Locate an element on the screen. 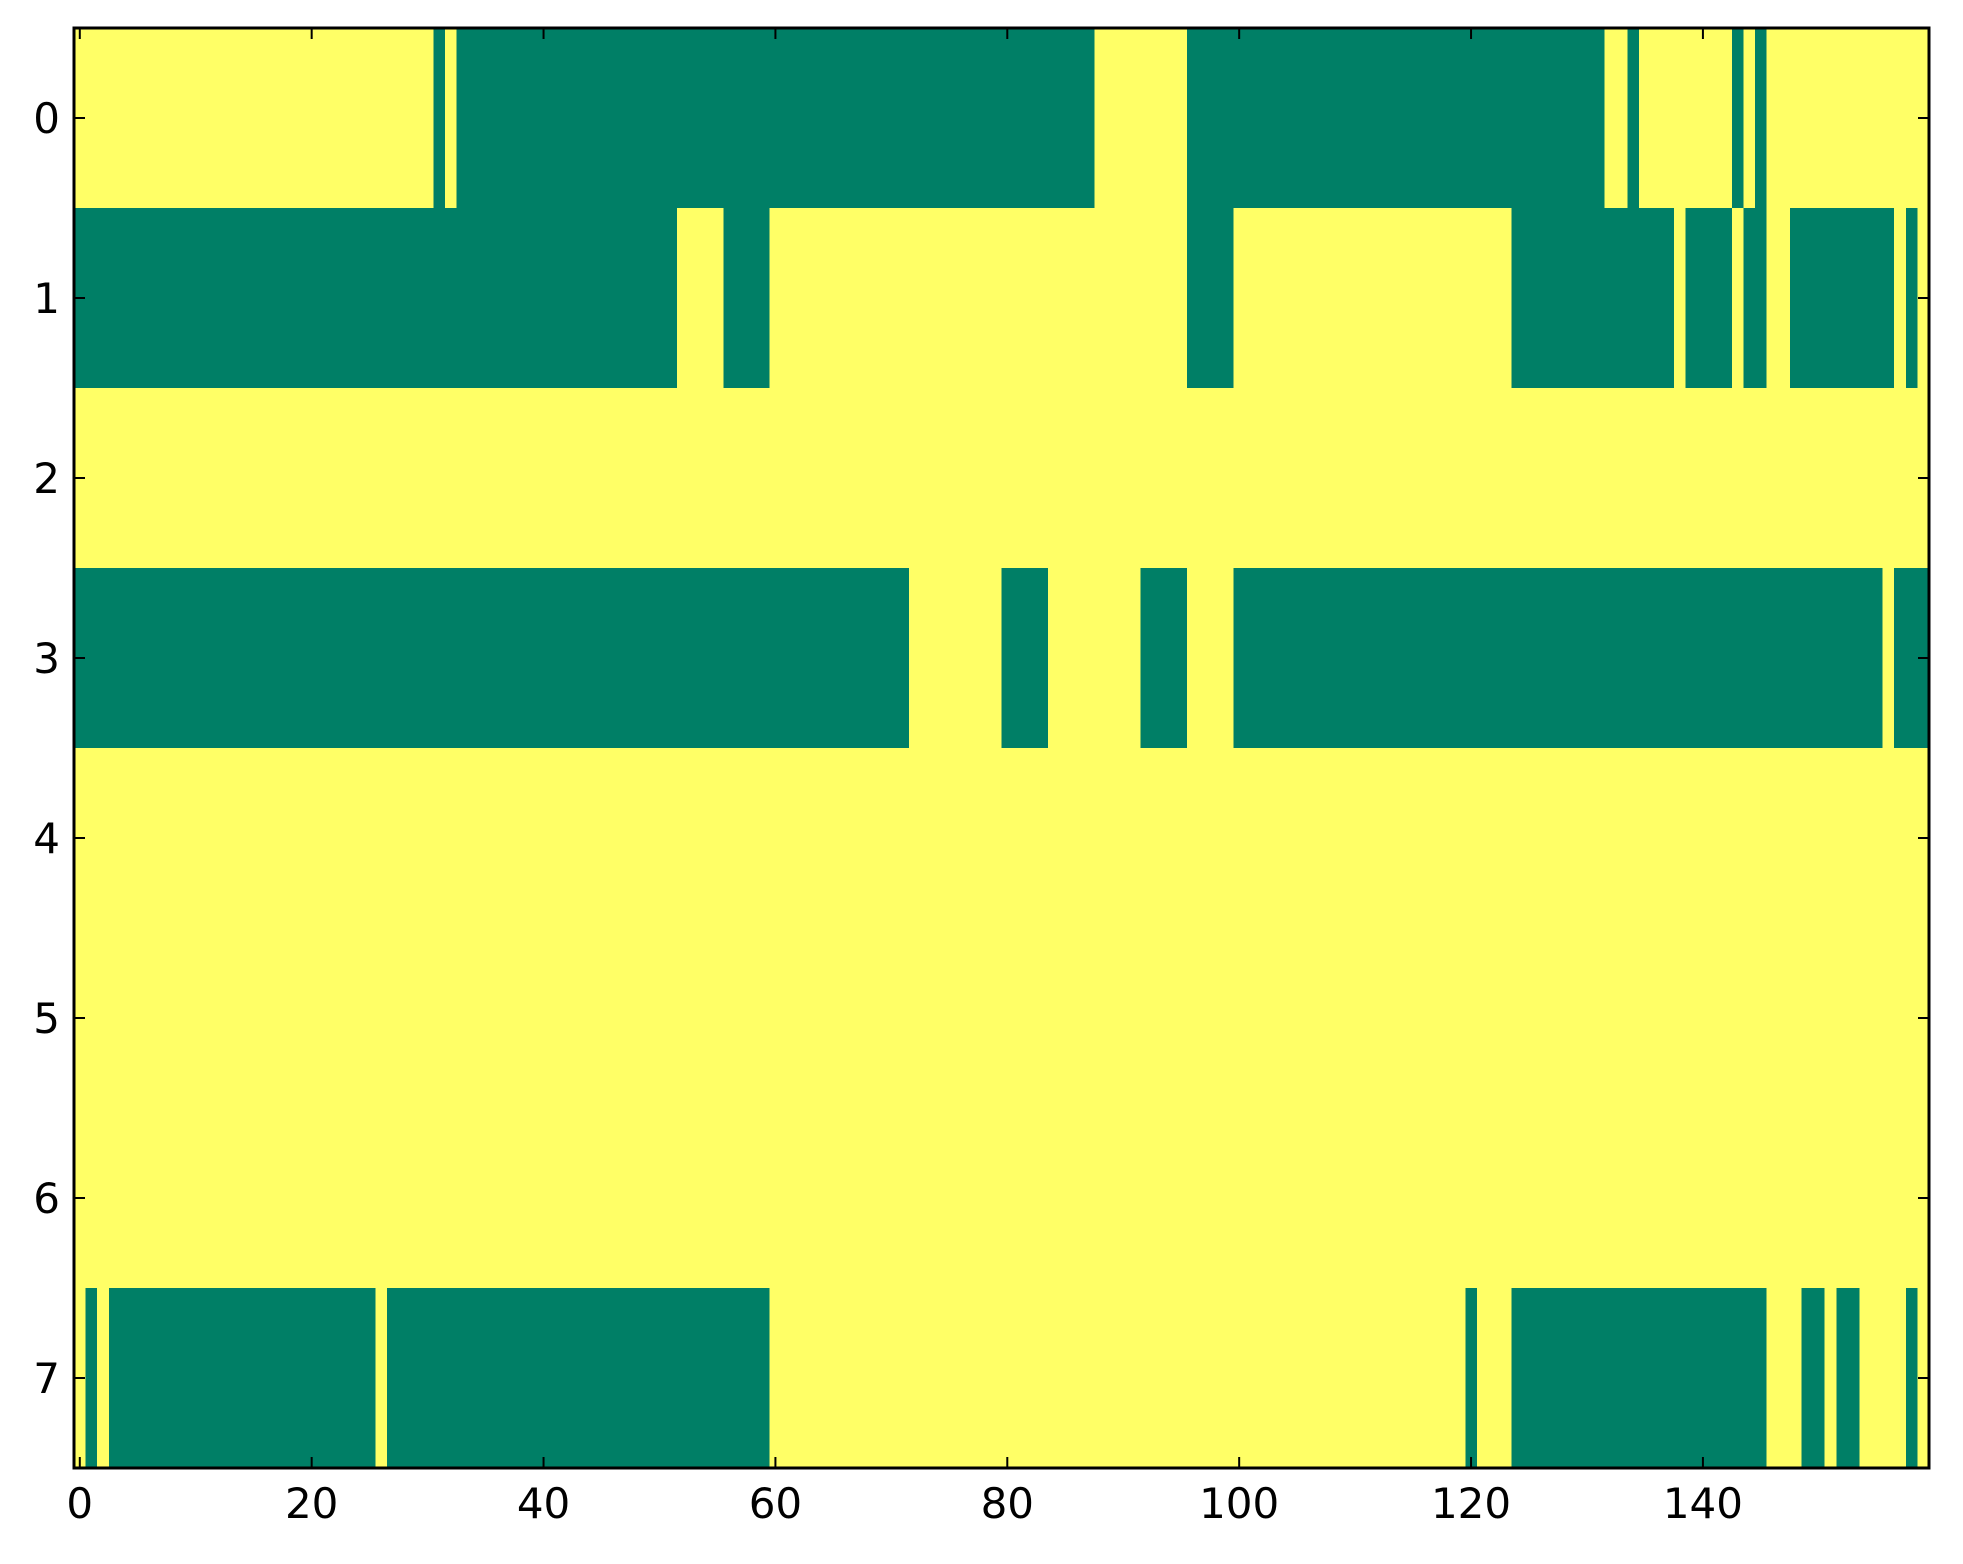 This screenshot has height=1564, width=1963. x-tick-label: 100 is located at coordinates (1239, 1503).